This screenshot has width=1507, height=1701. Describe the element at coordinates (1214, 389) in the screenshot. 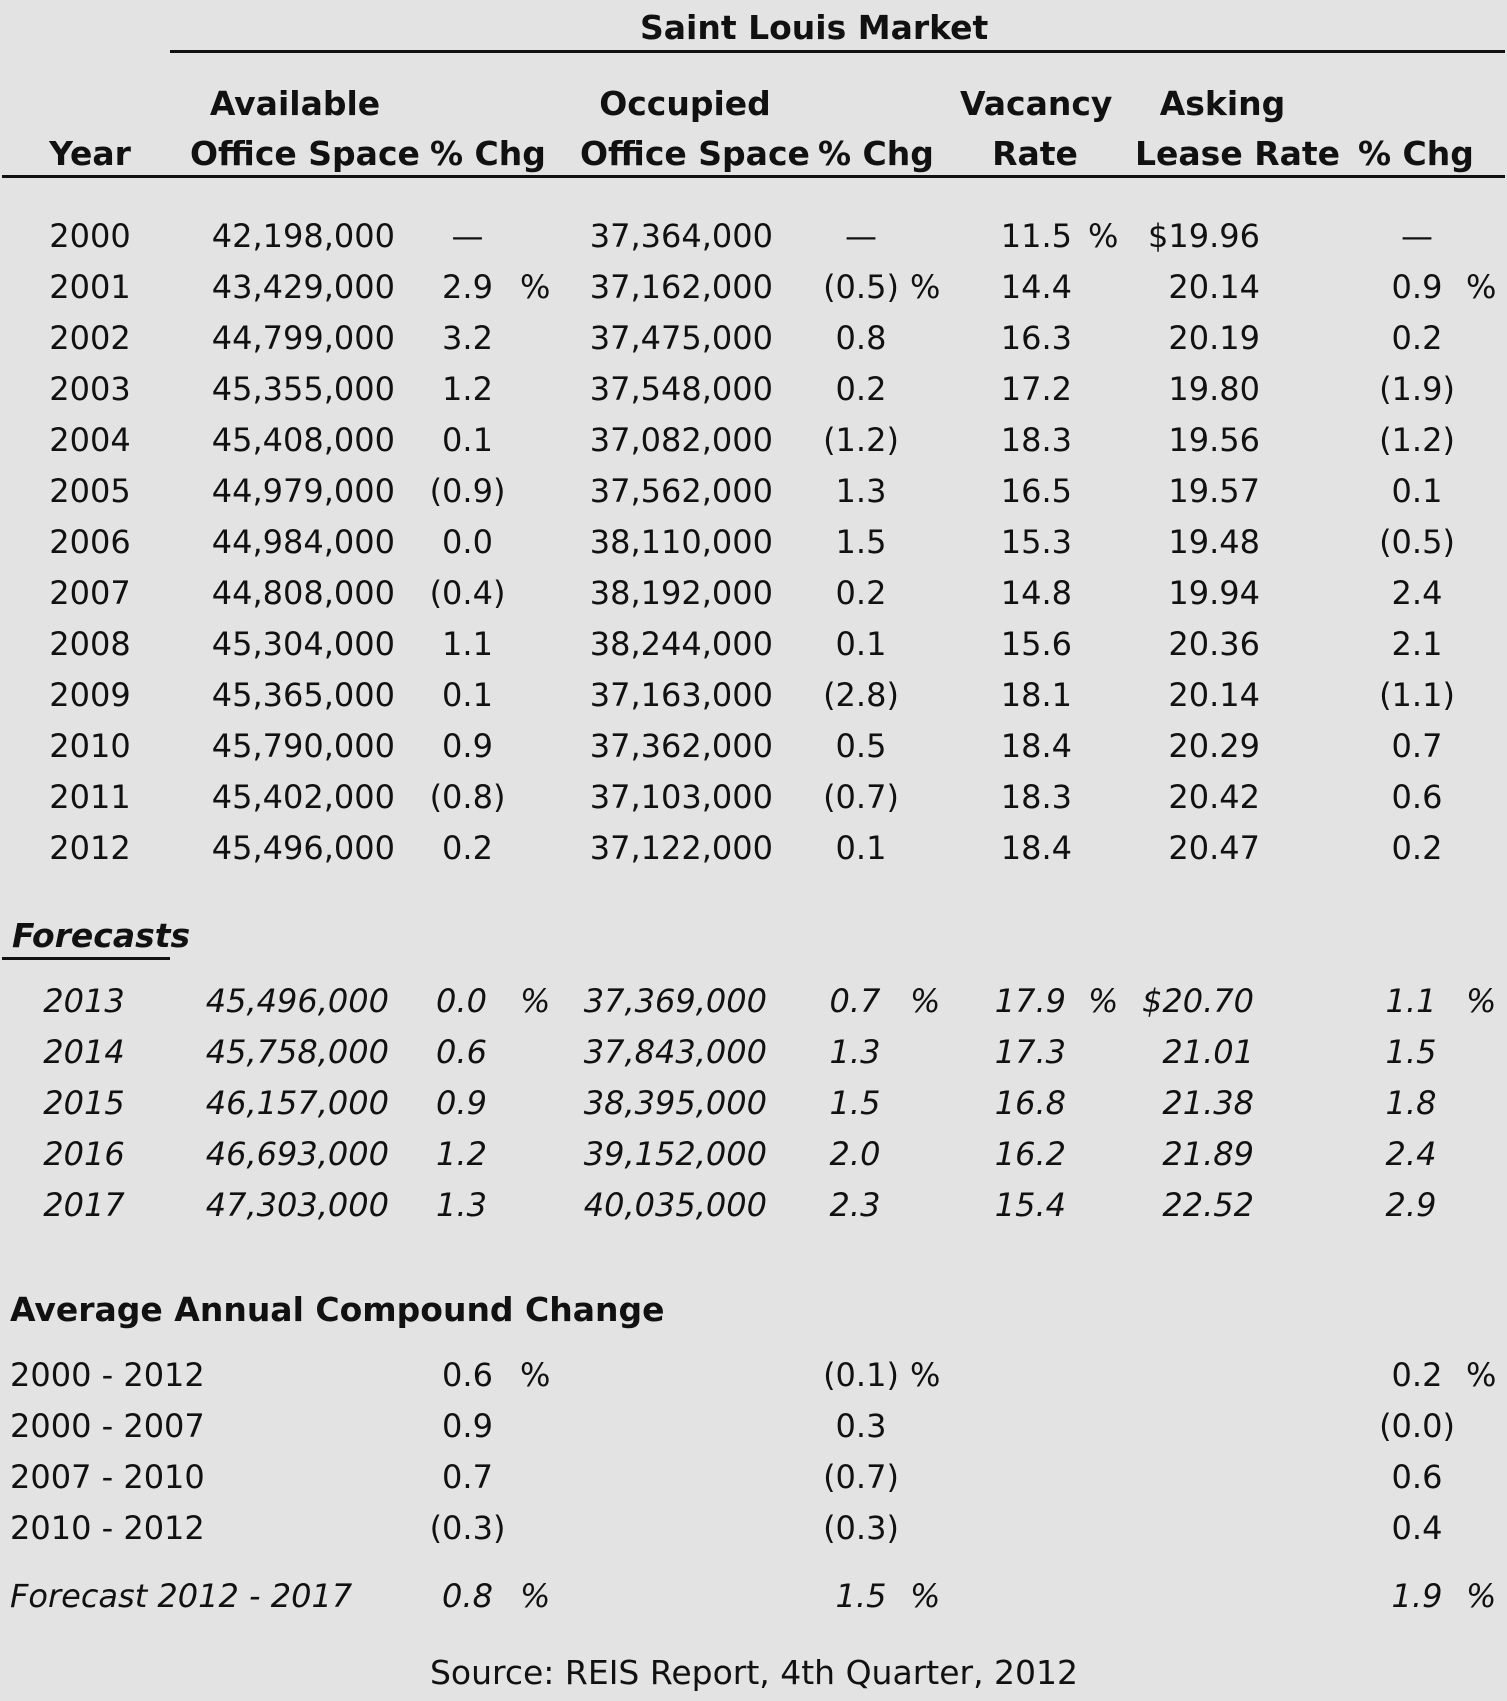

I see `cell-ask: 19.80` at that location.